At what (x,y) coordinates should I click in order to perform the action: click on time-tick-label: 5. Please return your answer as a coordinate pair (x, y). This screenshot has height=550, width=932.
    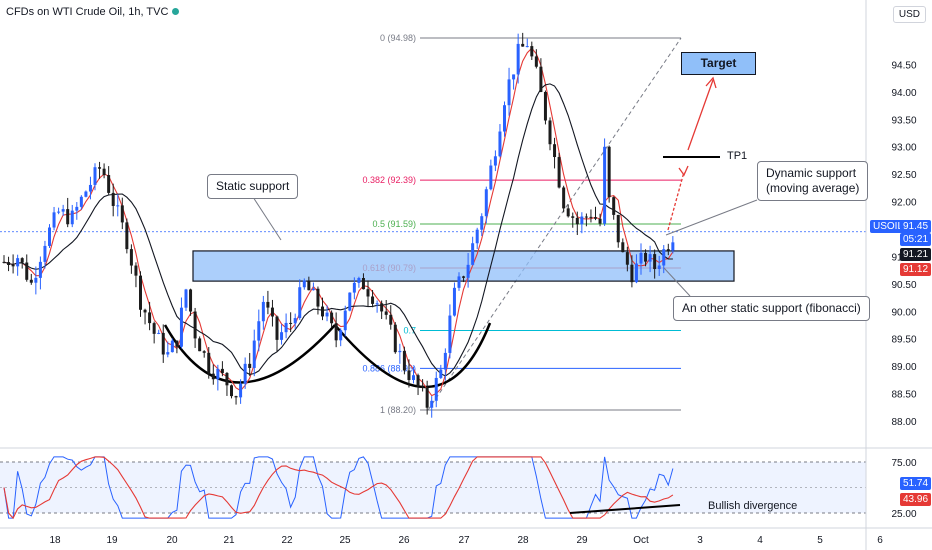
    Looking at the image, I should click on (820, 540).